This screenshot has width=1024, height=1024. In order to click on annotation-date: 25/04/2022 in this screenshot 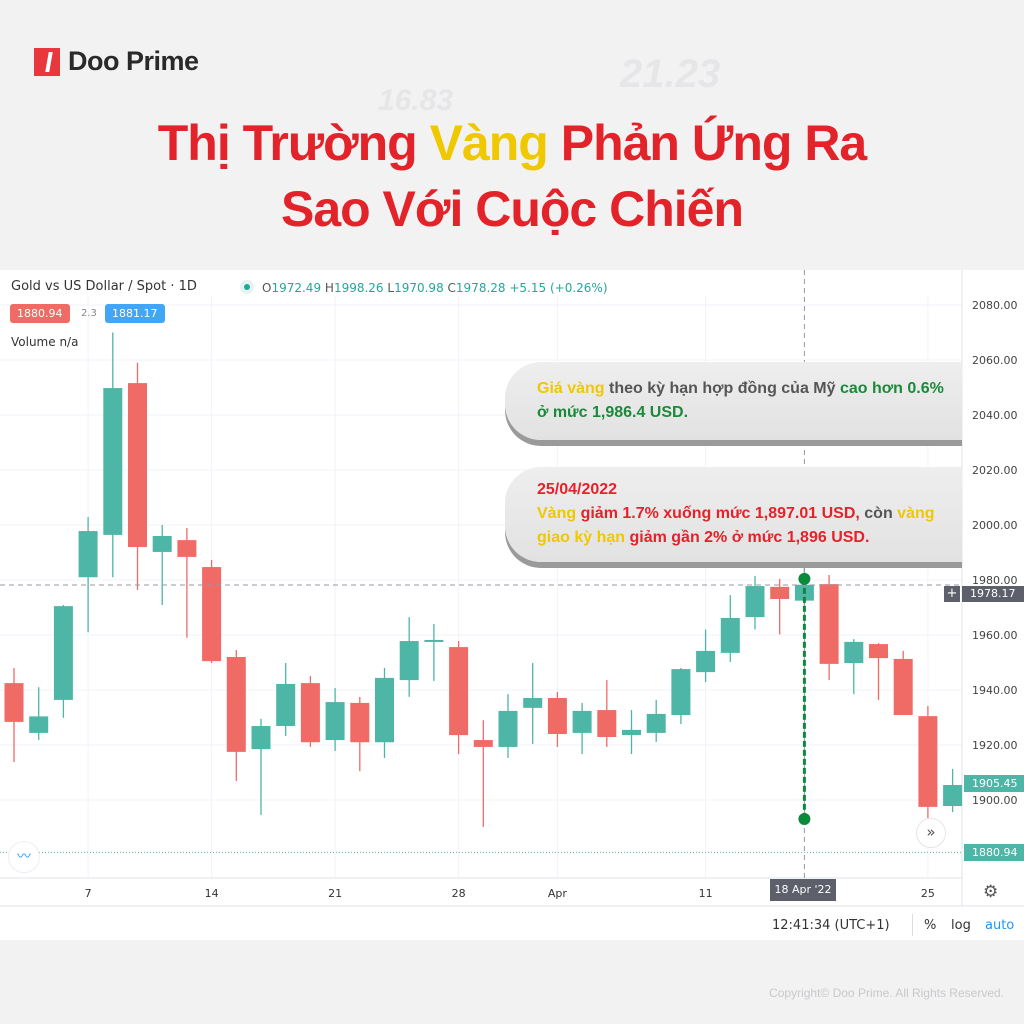, I will do `click(577, 489)`.